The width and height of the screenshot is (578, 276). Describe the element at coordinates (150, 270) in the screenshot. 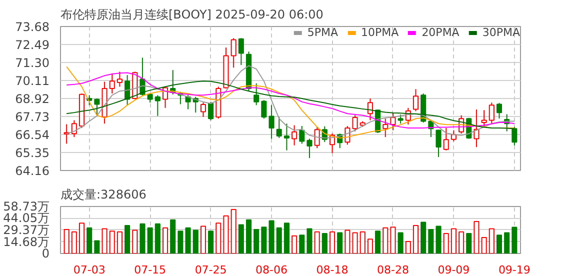

I see `x-tick-label: 07-15` at that location.